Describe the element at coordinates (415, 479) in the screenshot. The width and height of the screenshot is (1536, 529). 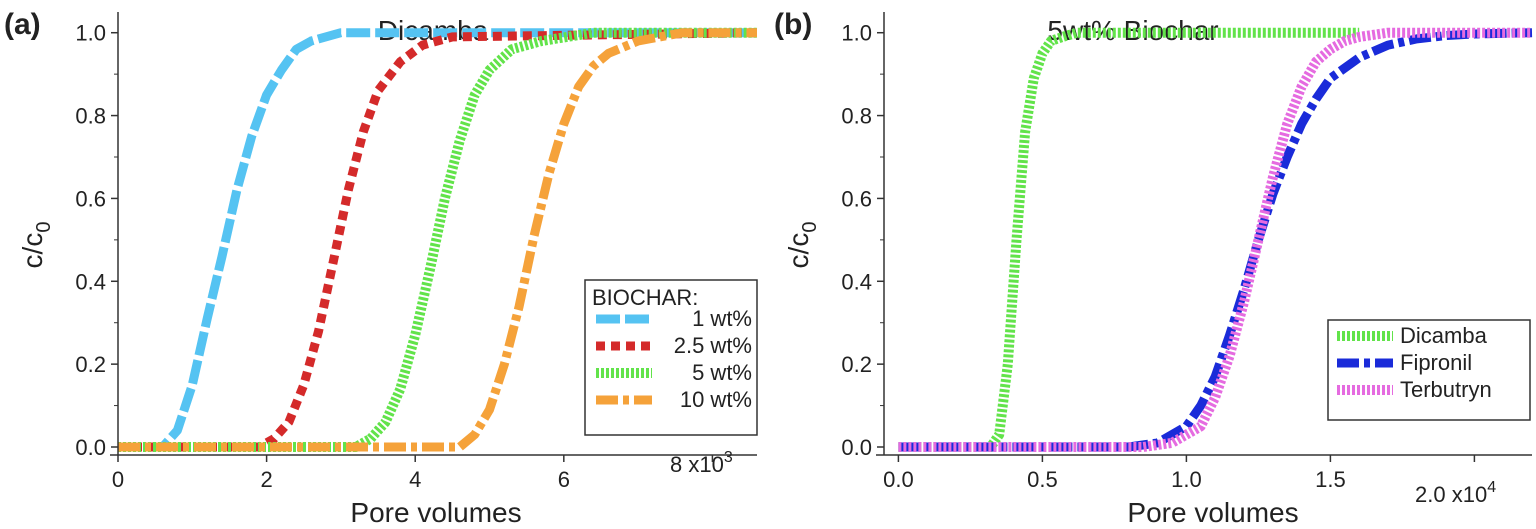
I see `panel-a-x-tick-label: 4` at that location.